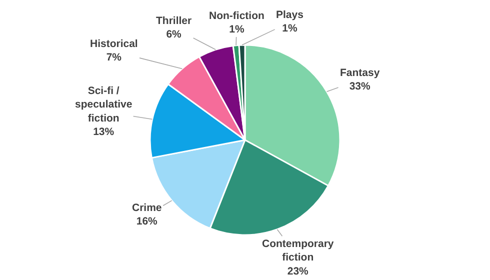 The image size is (490, 280). I want to click on slice-label: Contemporary fiction, so click(298, 251).